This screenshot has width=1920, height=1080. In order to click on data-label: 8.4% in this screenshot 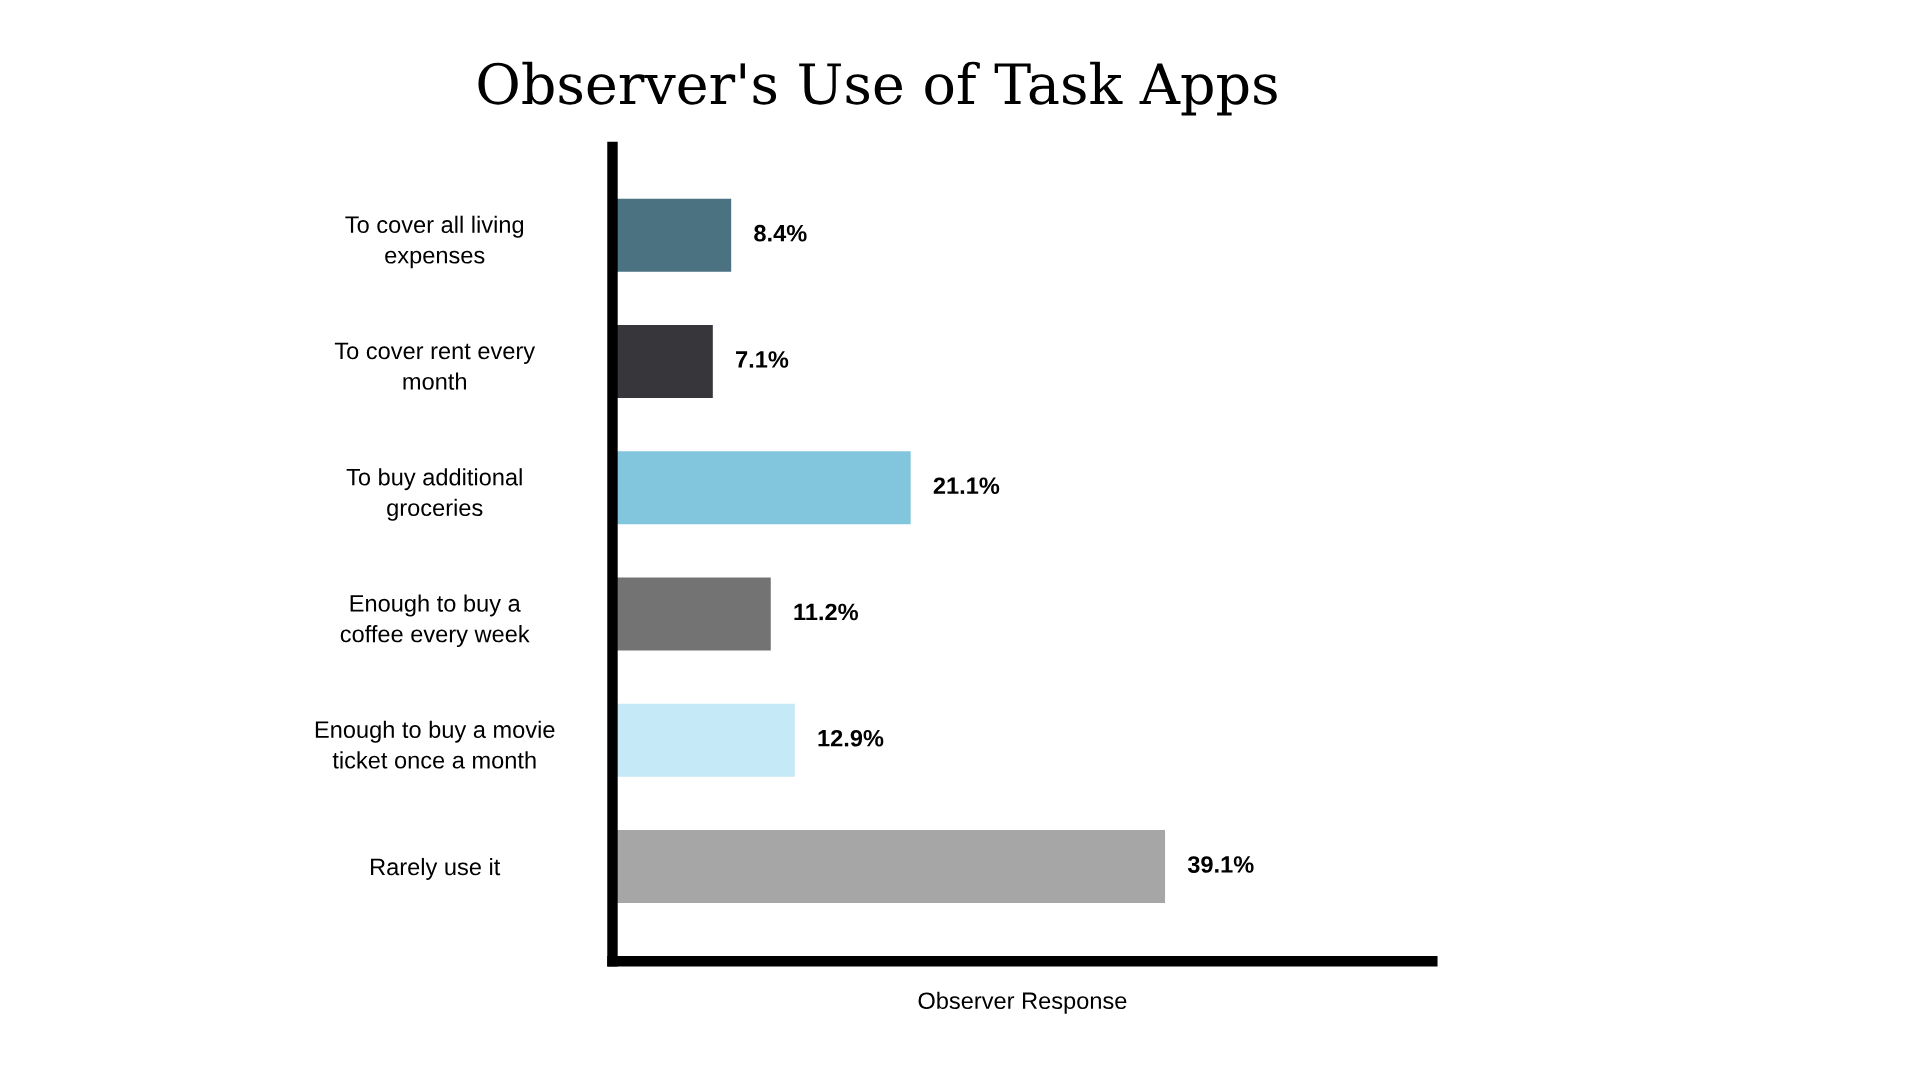, I will do `click(780, 233)`.